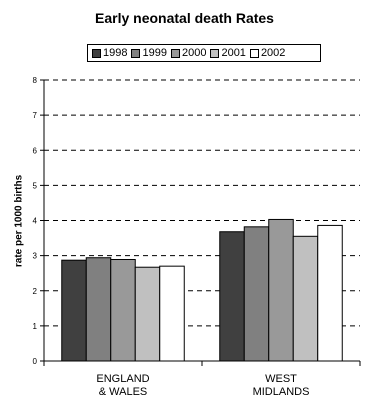  What do you see at coordinates (35, 80) in the screenshot?
I see `y-tick-label-8: 8` at bounding box center [35, 80].